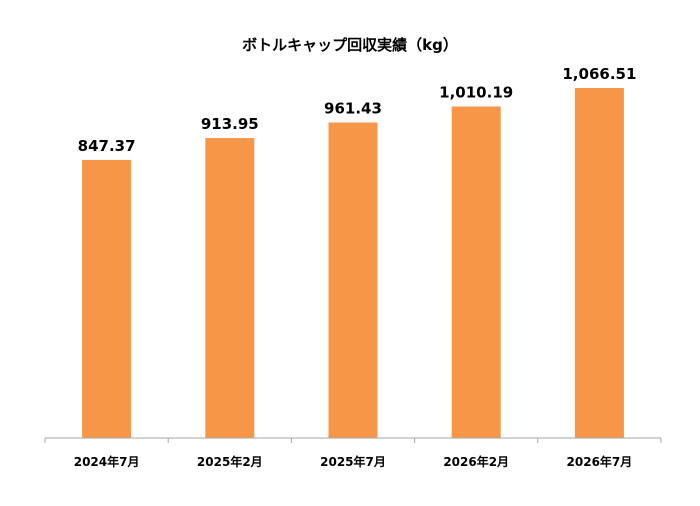  What do you see at coordinates (476, 92) in the screenshot?
I see `data-label-4: 1,010.19` at bounding box center [476, 92].